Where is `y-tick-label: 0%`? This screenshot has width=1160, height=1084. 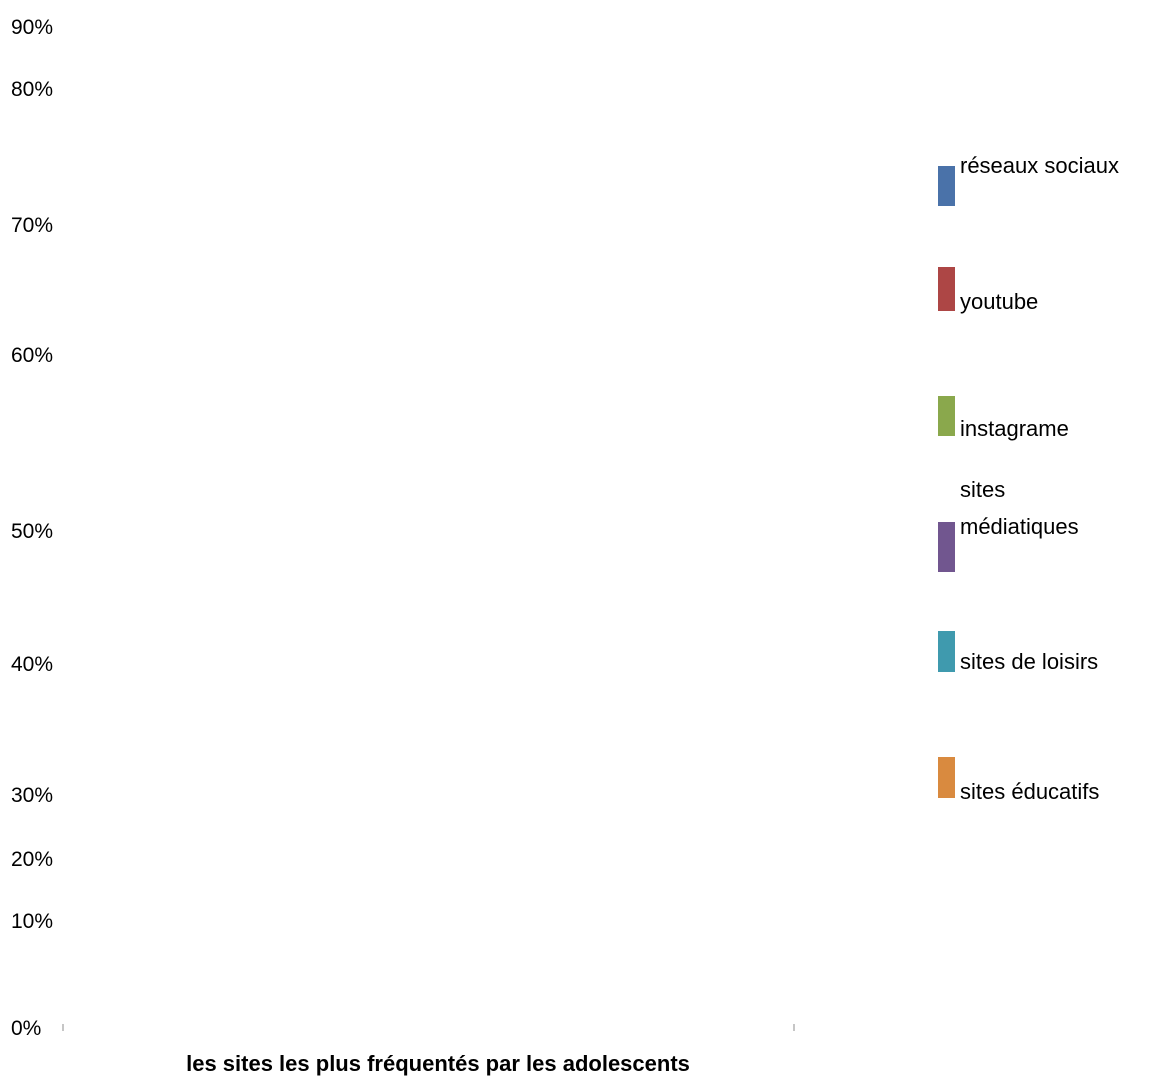
y-tick-label: 0% is located at coordinates (26, 1028).